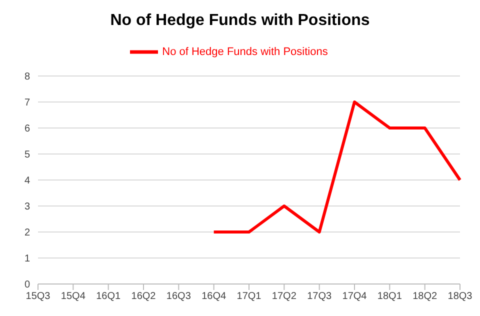 The width and height of the screenshot is (480, 316). Describe the element at coordinates (27, 129) in the screenshot. I see `y-tick-label: 6` at that location.